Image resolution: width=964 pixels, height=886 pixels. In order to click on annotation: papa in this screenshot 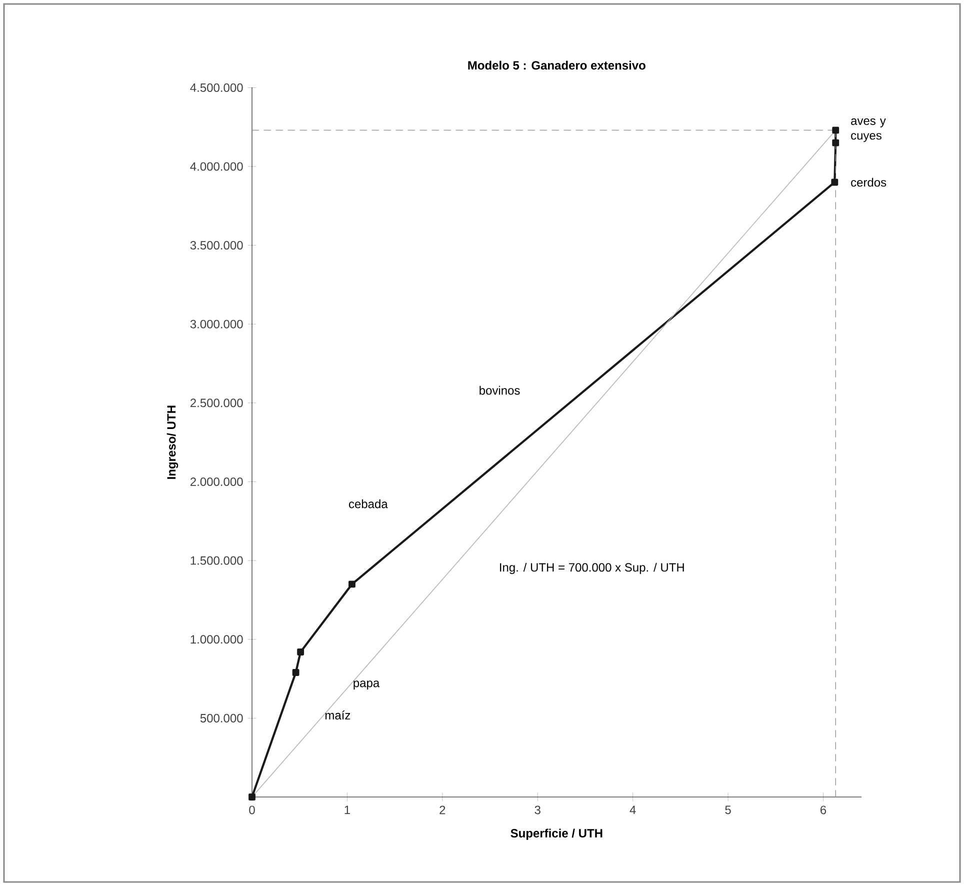, I will do `click(367, 685)`.